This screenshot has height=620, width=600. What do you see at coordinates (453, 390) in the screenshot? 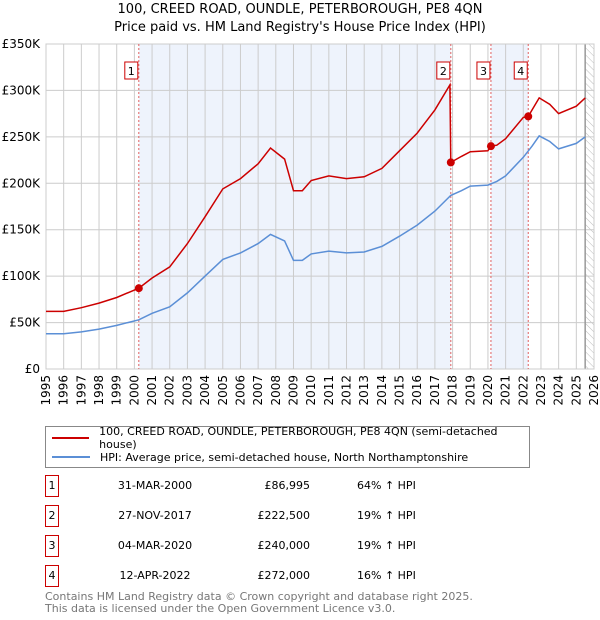
I see `x-tick-label: 2018` at bounding box center [453, 390].